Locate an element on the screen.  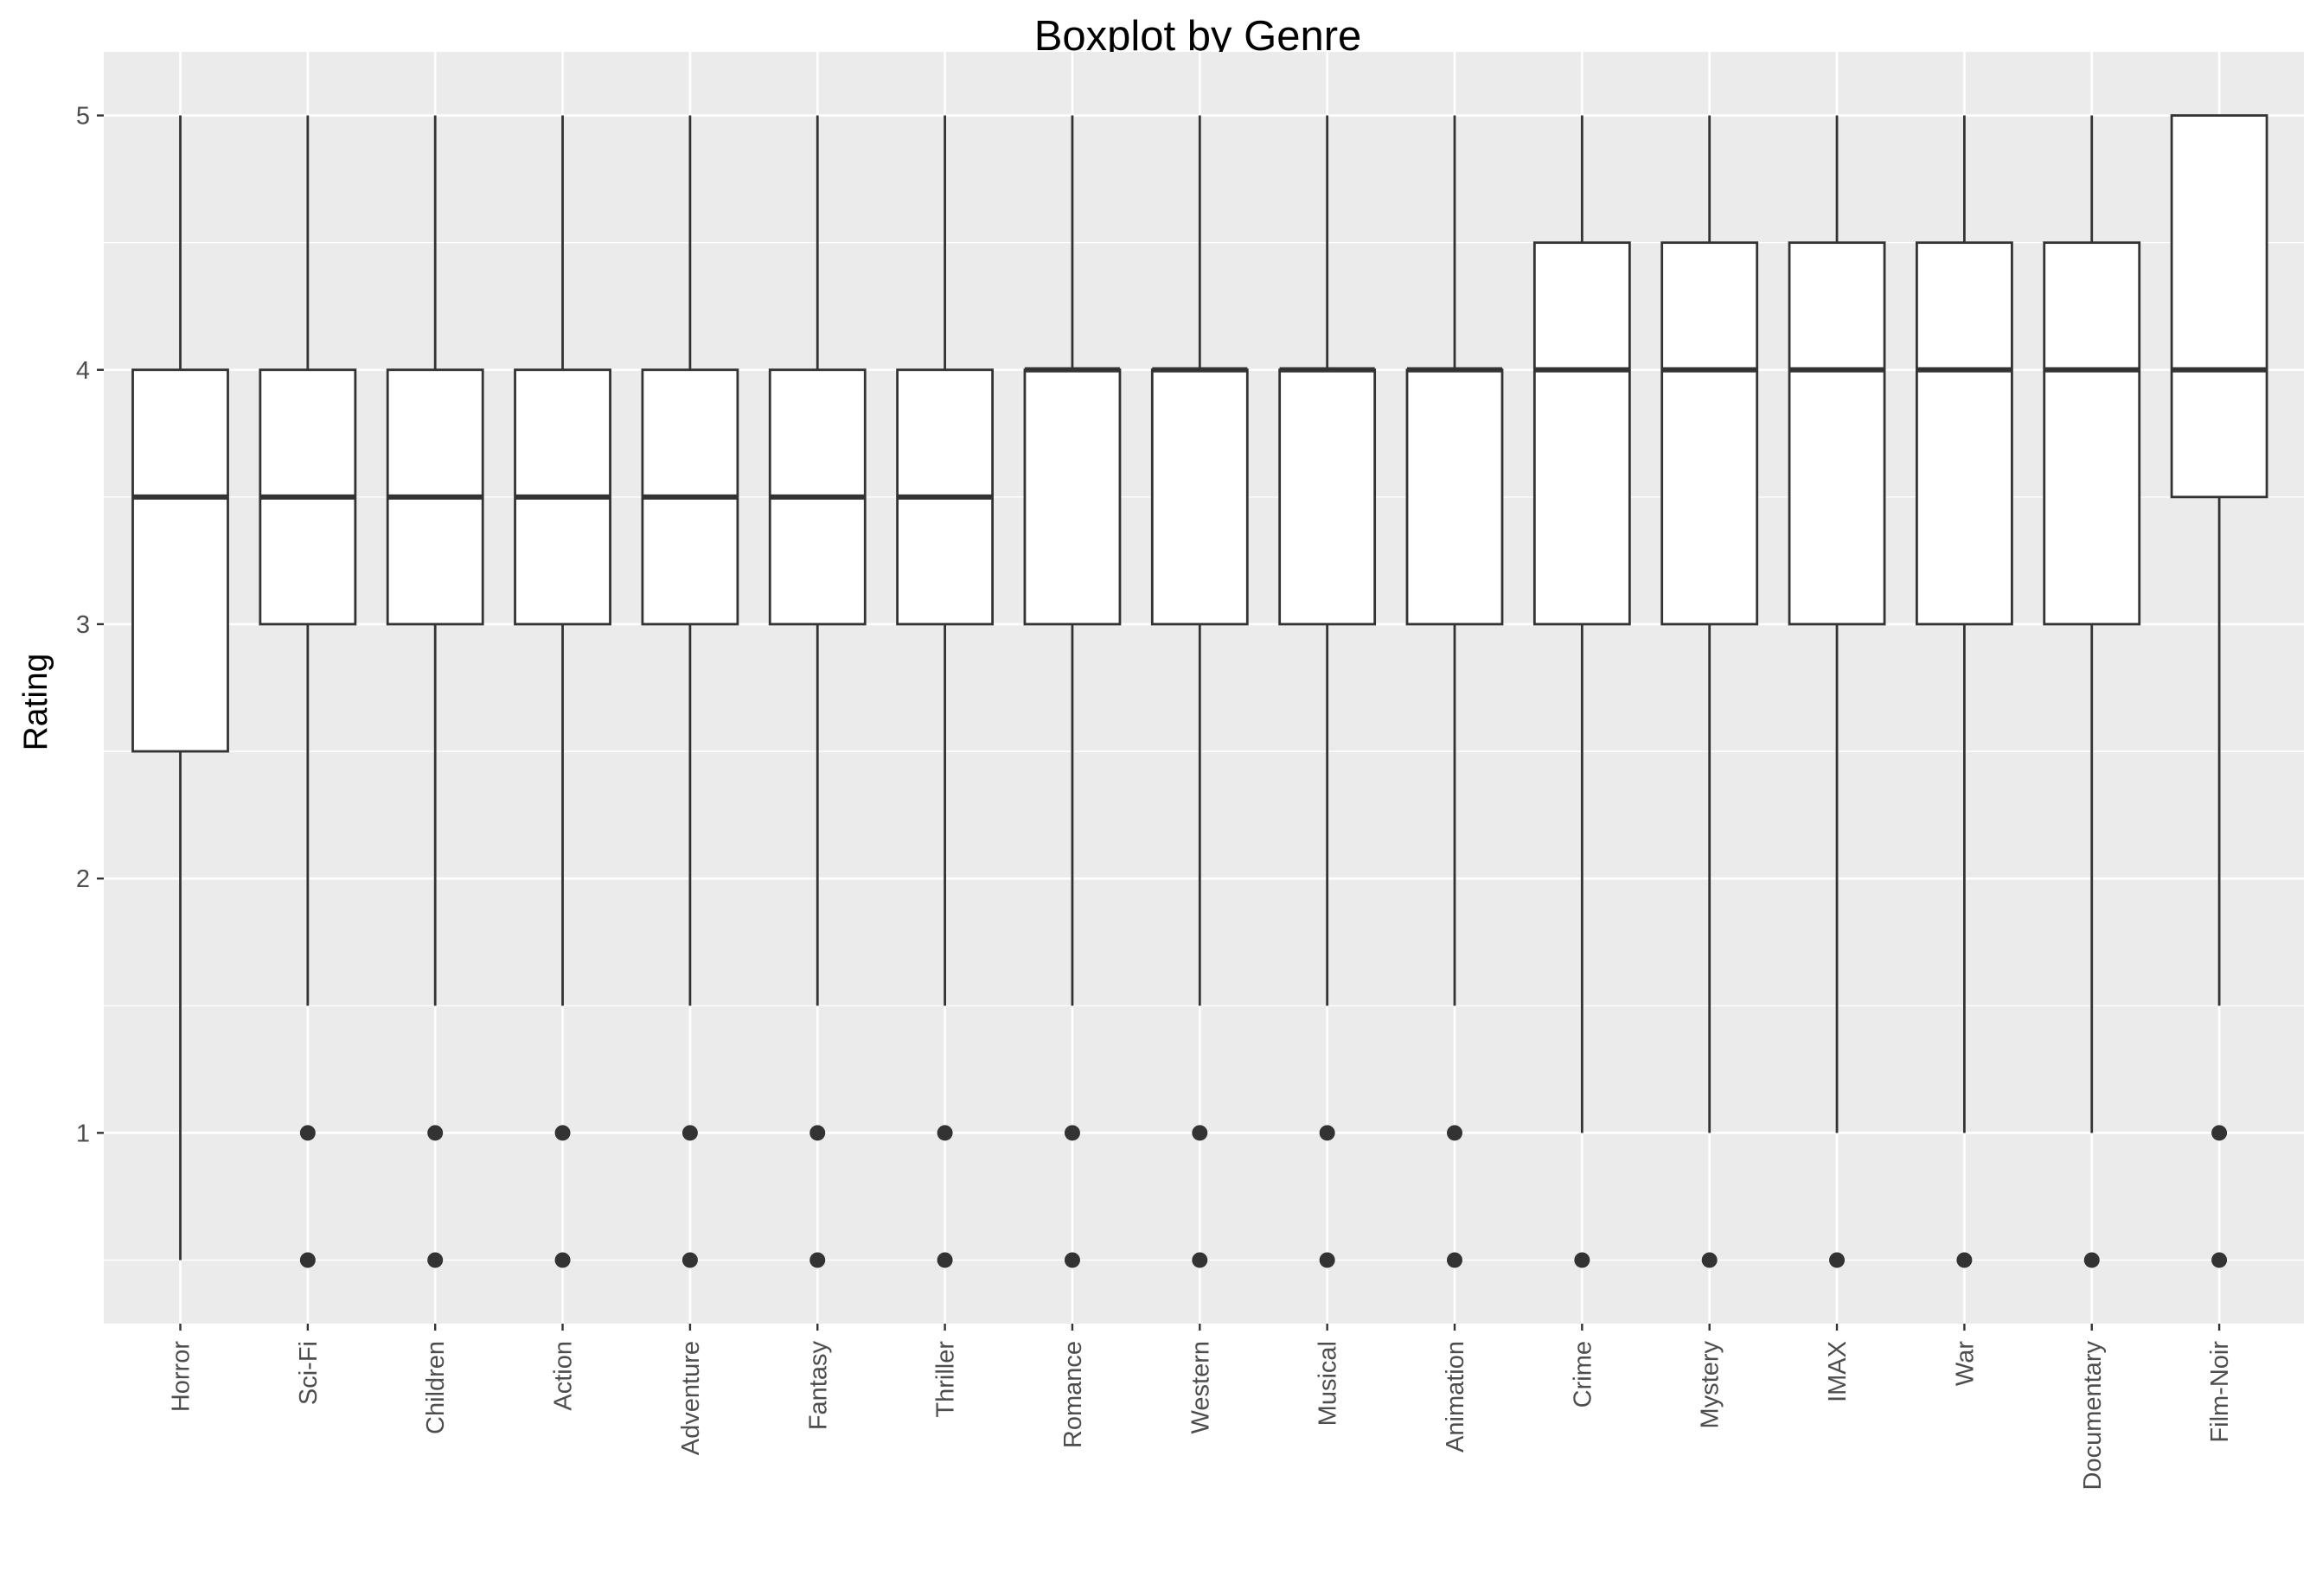
x-tick-label: Film-Noir is located at coordinates (2220, 1392).